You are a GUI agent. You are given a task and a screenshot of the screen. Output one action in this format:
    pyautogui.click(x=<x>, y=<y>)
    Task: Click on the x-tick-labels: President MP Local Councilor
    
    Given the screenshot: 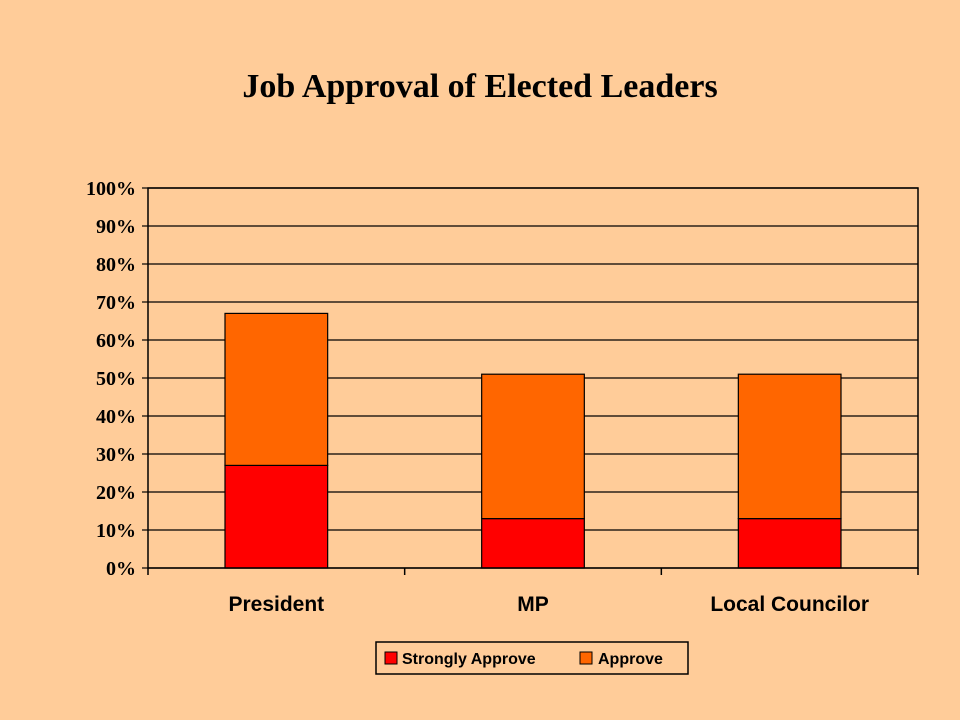 What is the action you would take?
    pyautogui.click(x=548, y=604)
    